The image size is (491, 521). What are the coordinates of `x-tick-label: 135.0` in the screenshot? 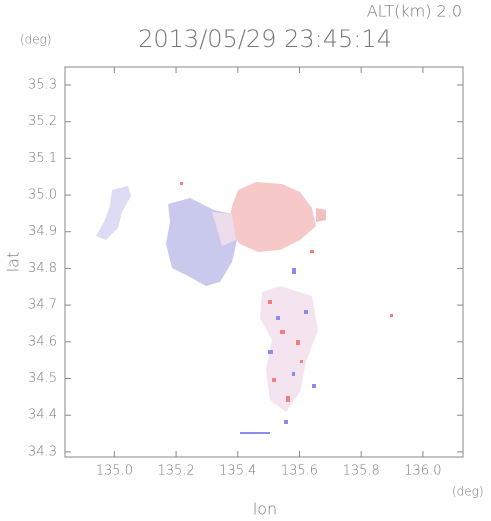 It's located at (114, 471).